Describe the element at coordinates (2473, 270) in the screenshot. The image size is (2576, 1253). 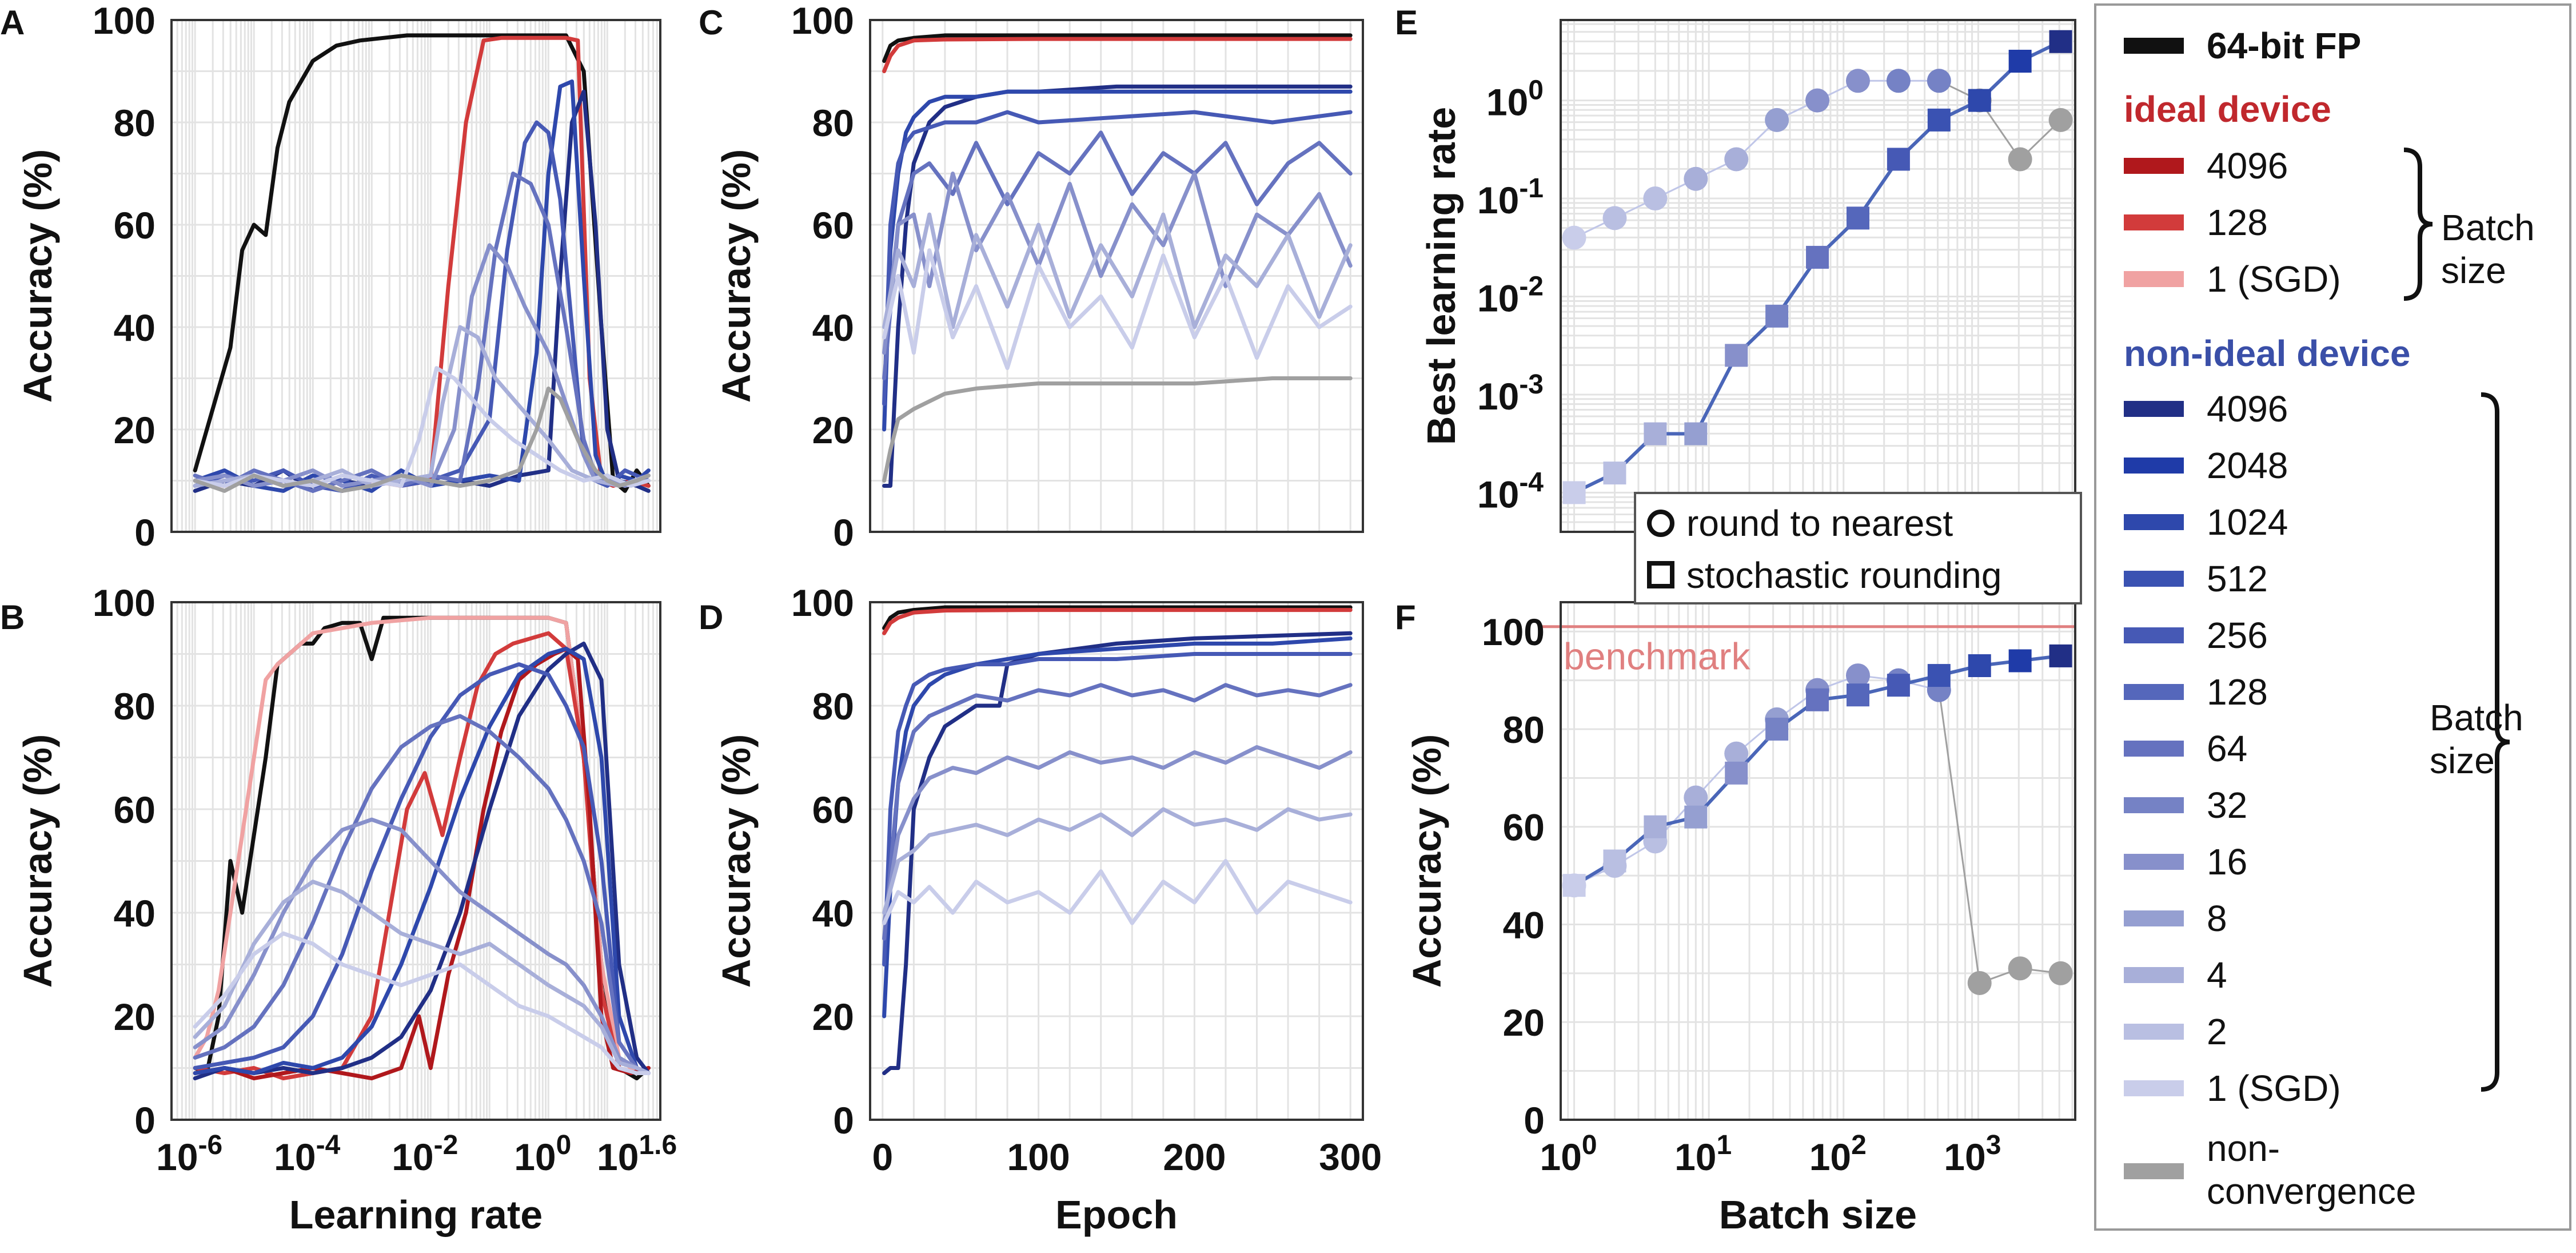
I see `brace-label-ideal-2: size` at that location.